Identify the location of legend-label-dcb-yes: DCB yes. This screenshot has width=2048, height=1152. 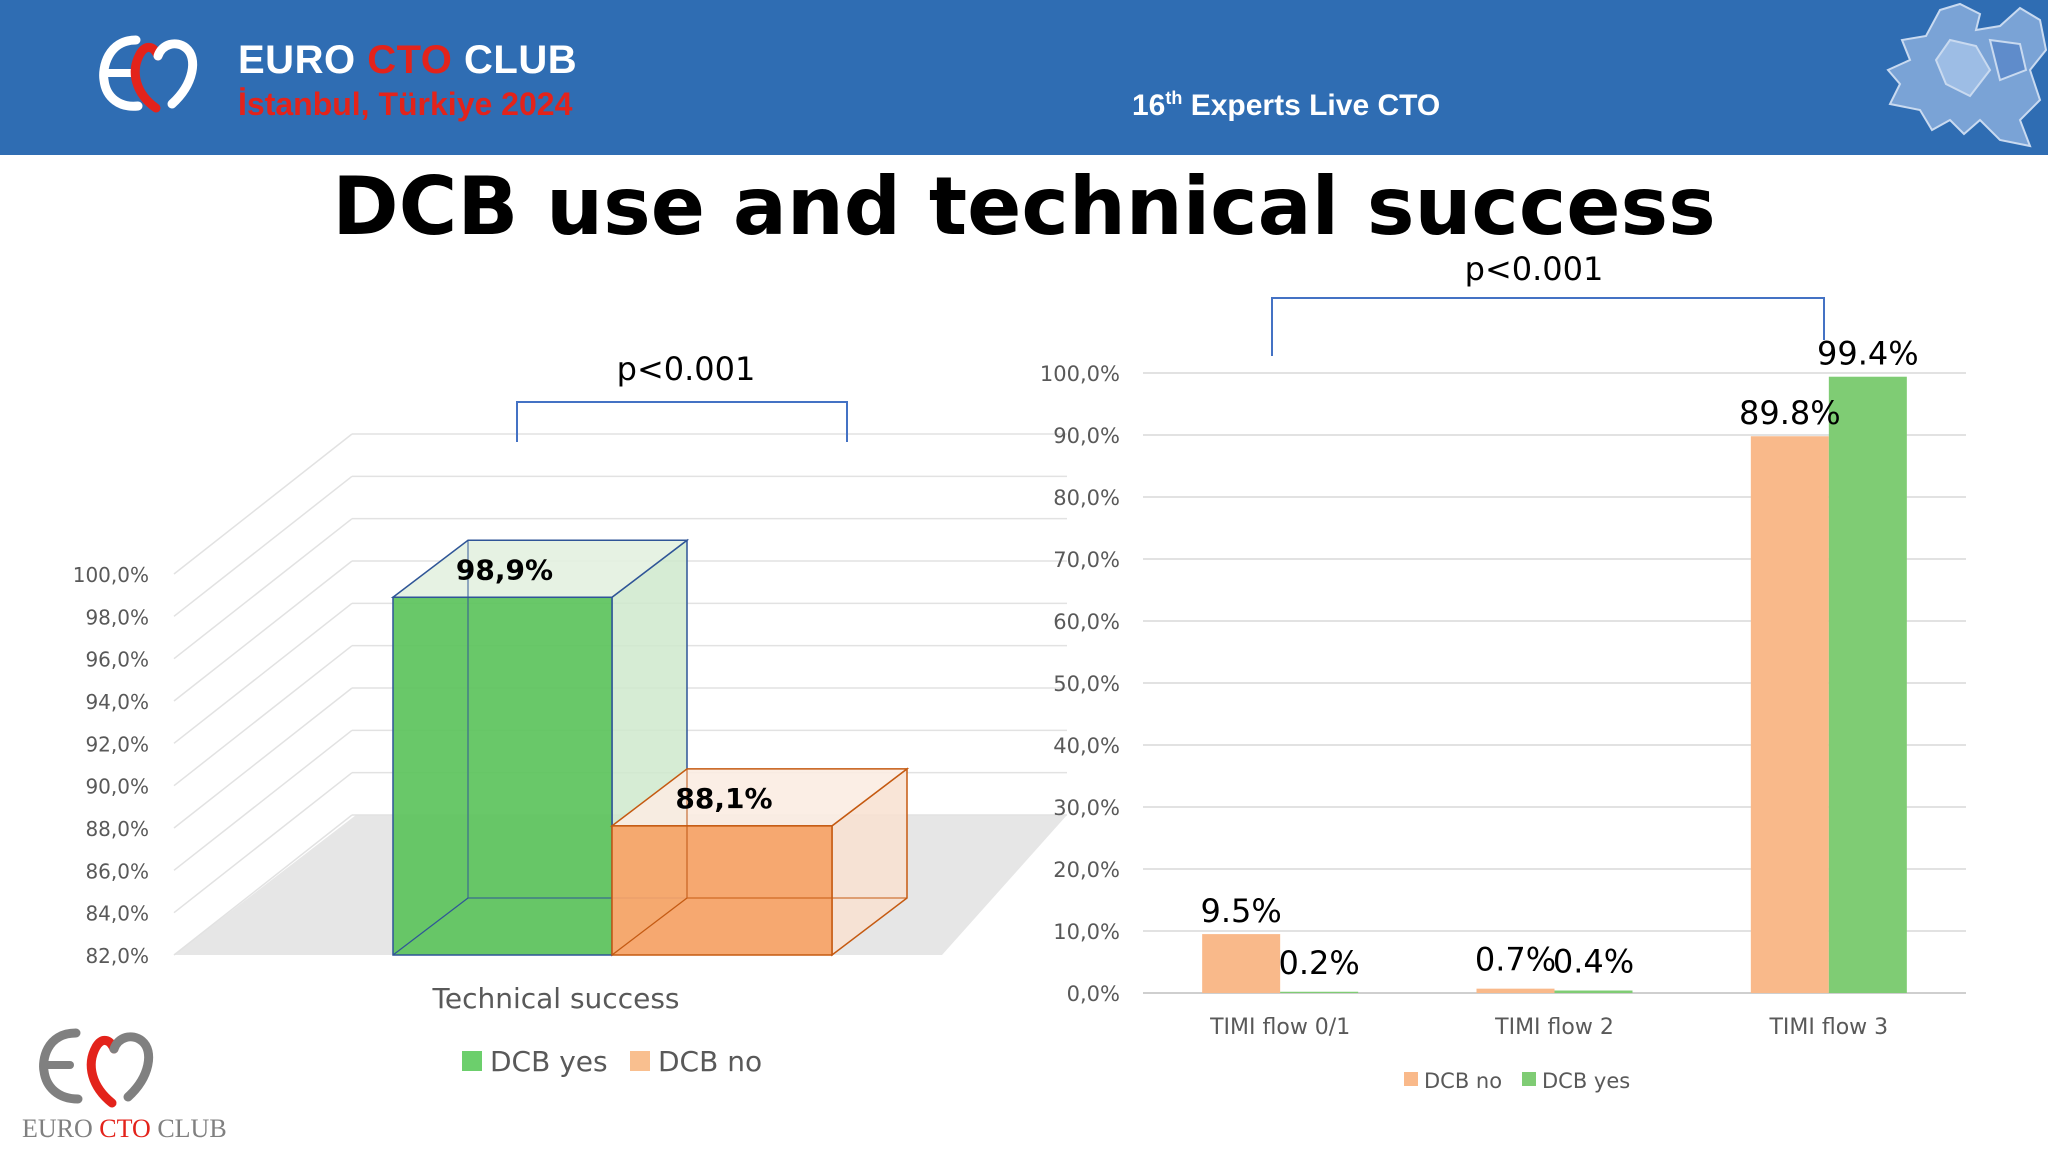
(549, 1061).